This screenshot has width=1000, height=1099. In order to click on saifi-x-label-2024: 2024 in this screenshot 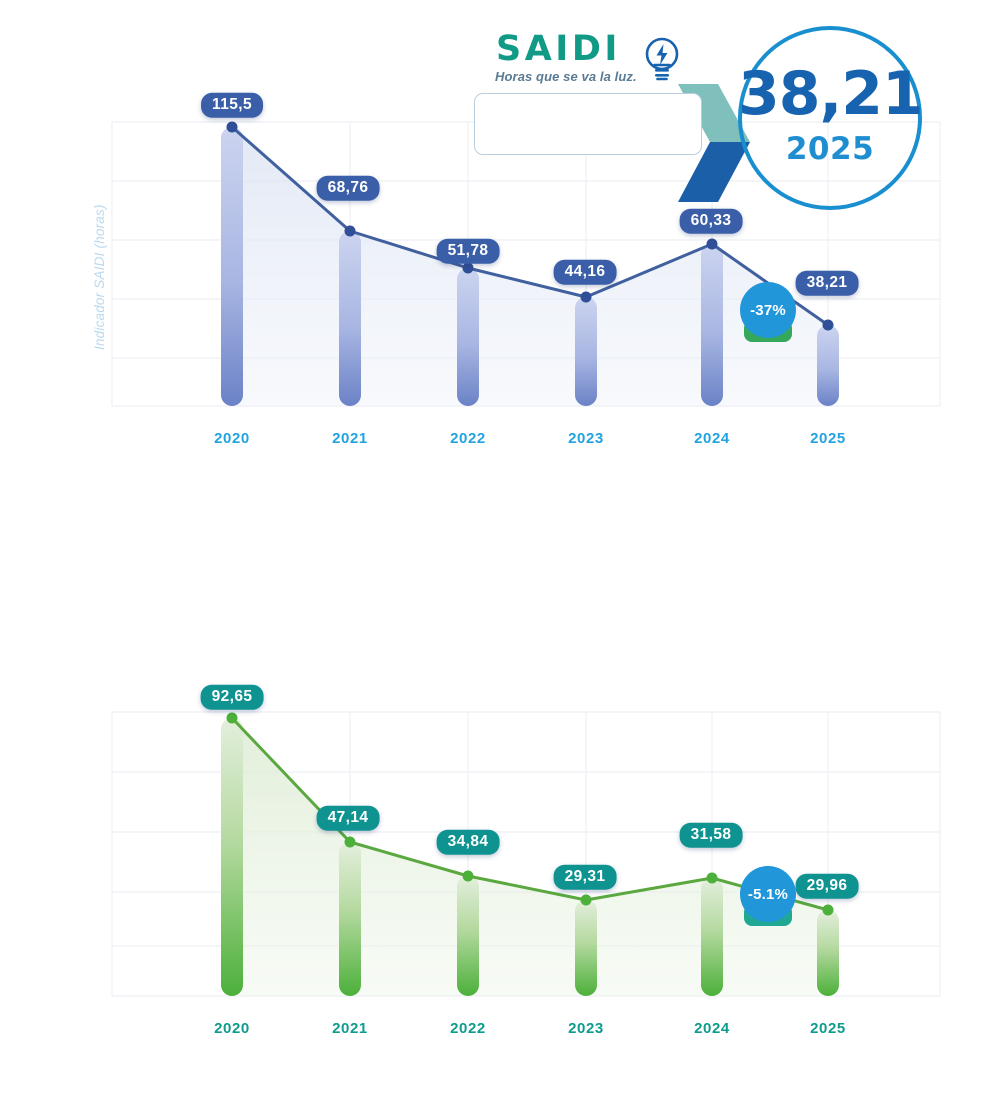, I will do `click(712, 1028)`.